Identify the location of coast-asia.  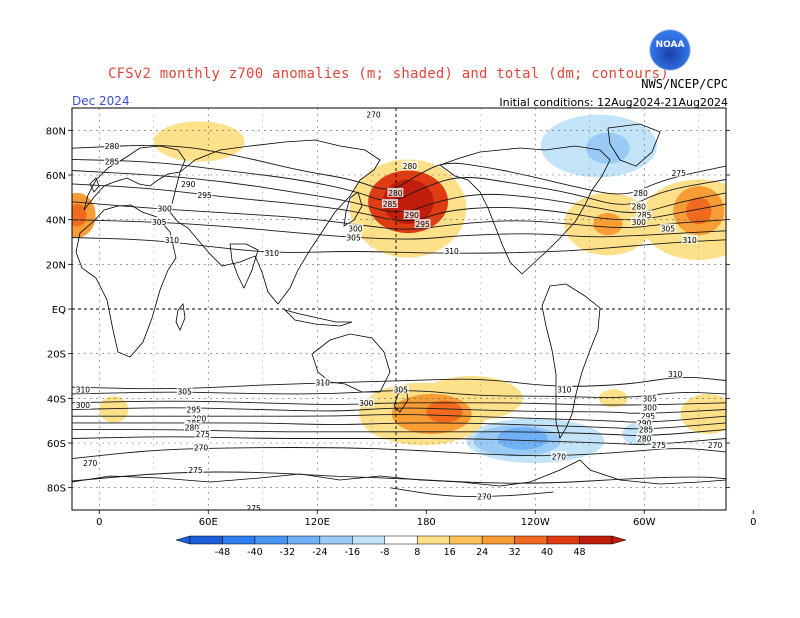
(275, 222).